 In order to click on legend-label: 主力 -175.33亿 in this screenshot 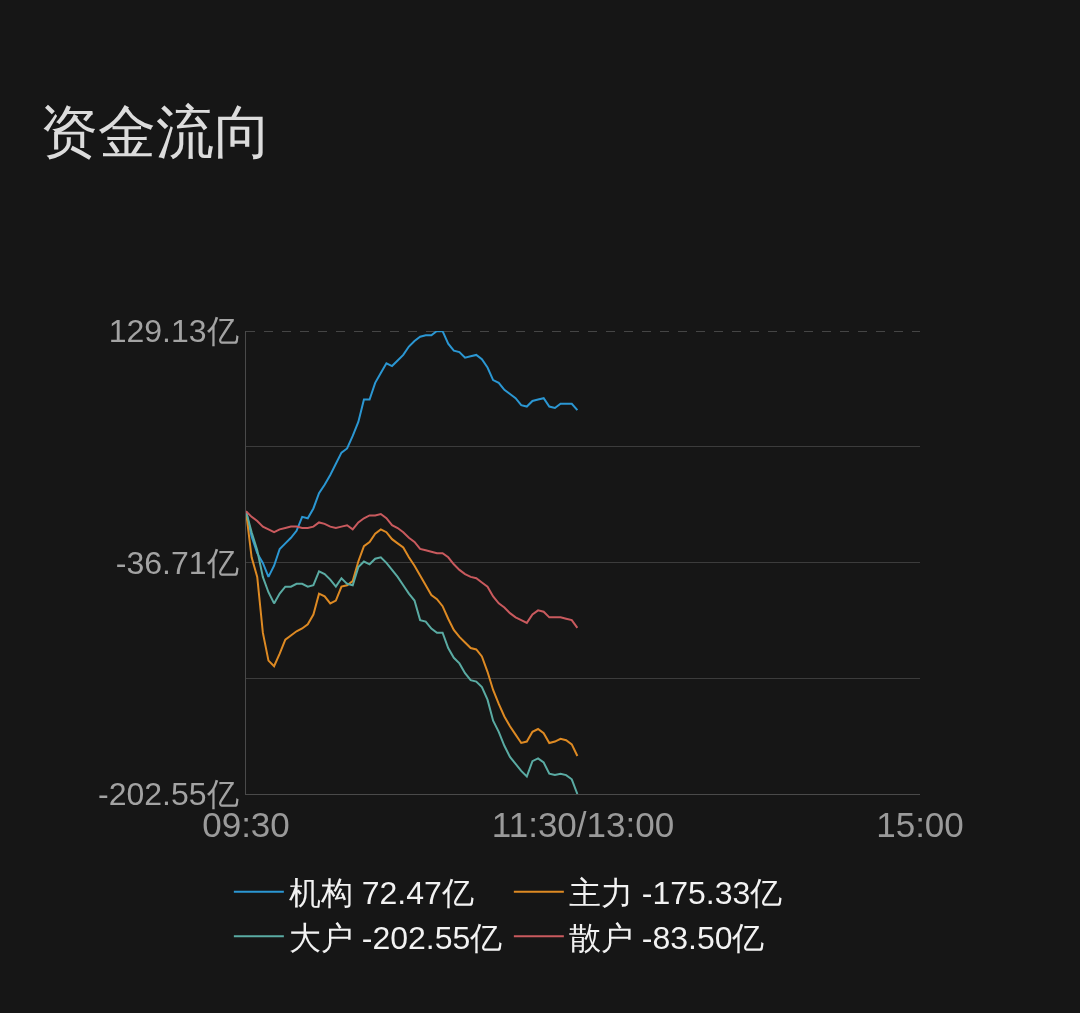, I will do `click(675, 893)`.